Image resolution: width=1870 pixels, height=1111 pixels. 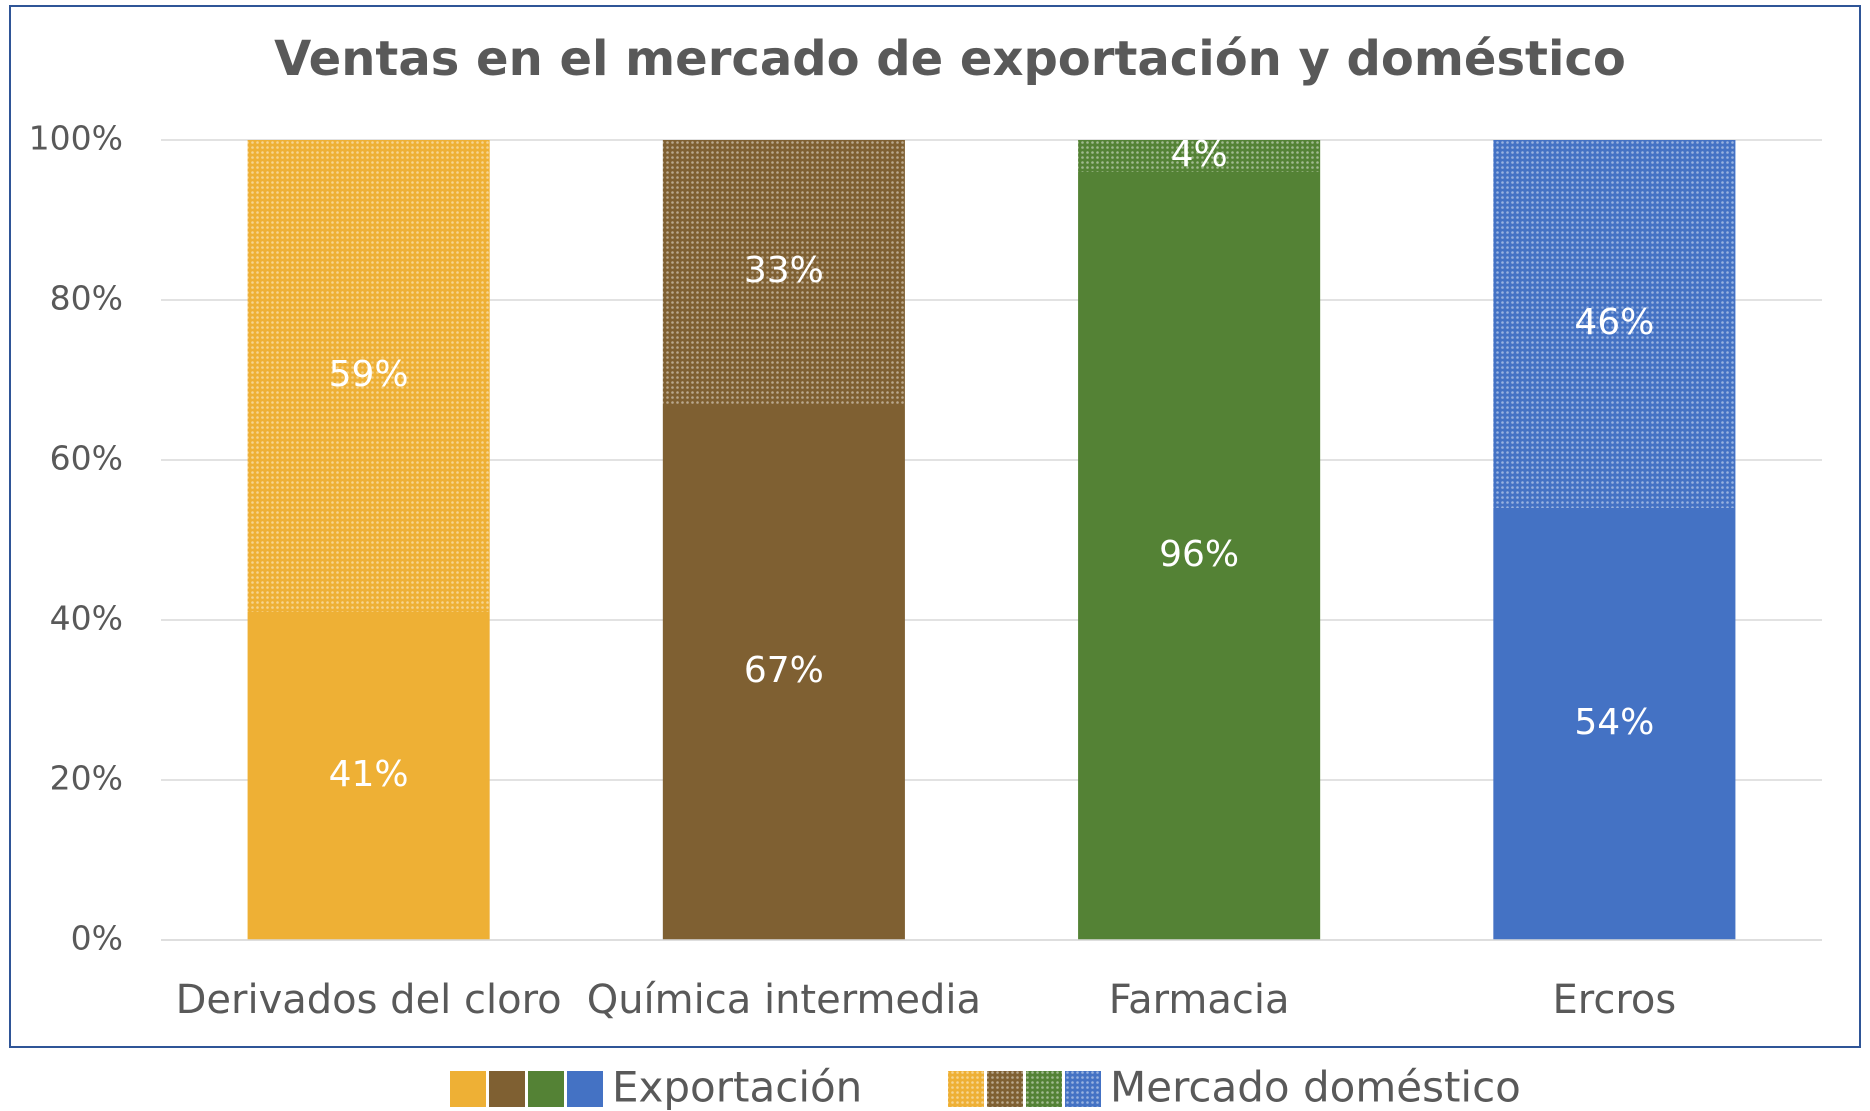 I want to click on y-tick-label: 80%, so click(x=86, y=298).